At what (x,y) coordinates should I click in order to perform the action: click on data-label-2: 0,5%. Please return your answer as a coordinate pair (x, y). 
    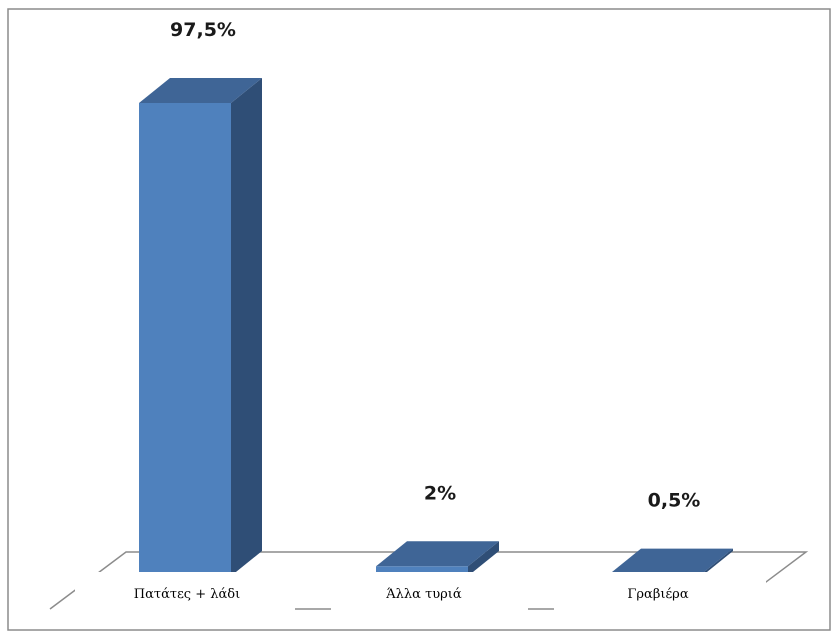
    Looking at the image, I should click on (674, 501).